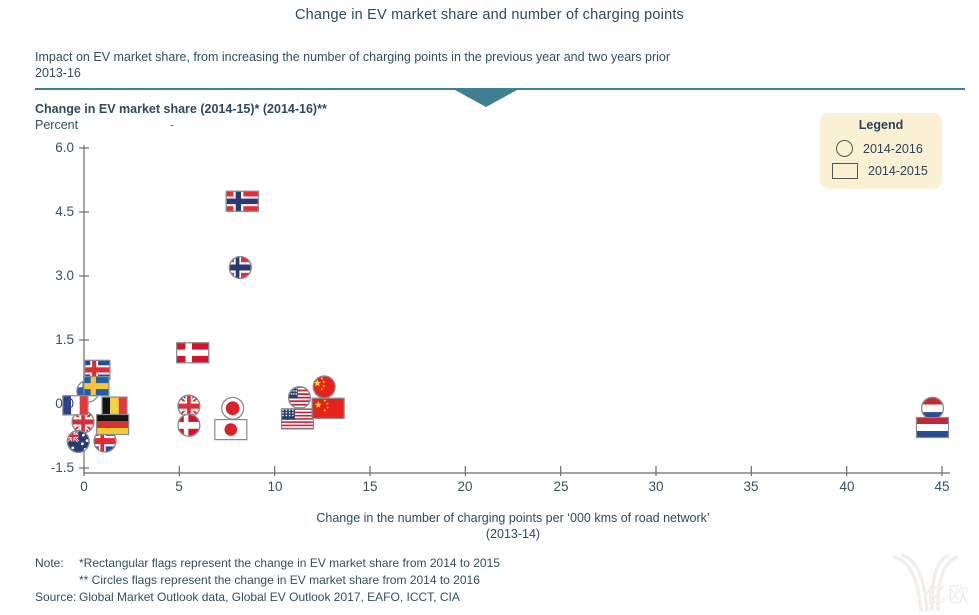  I want to click on flag-marker-denmark-circle, so click(189, 425).